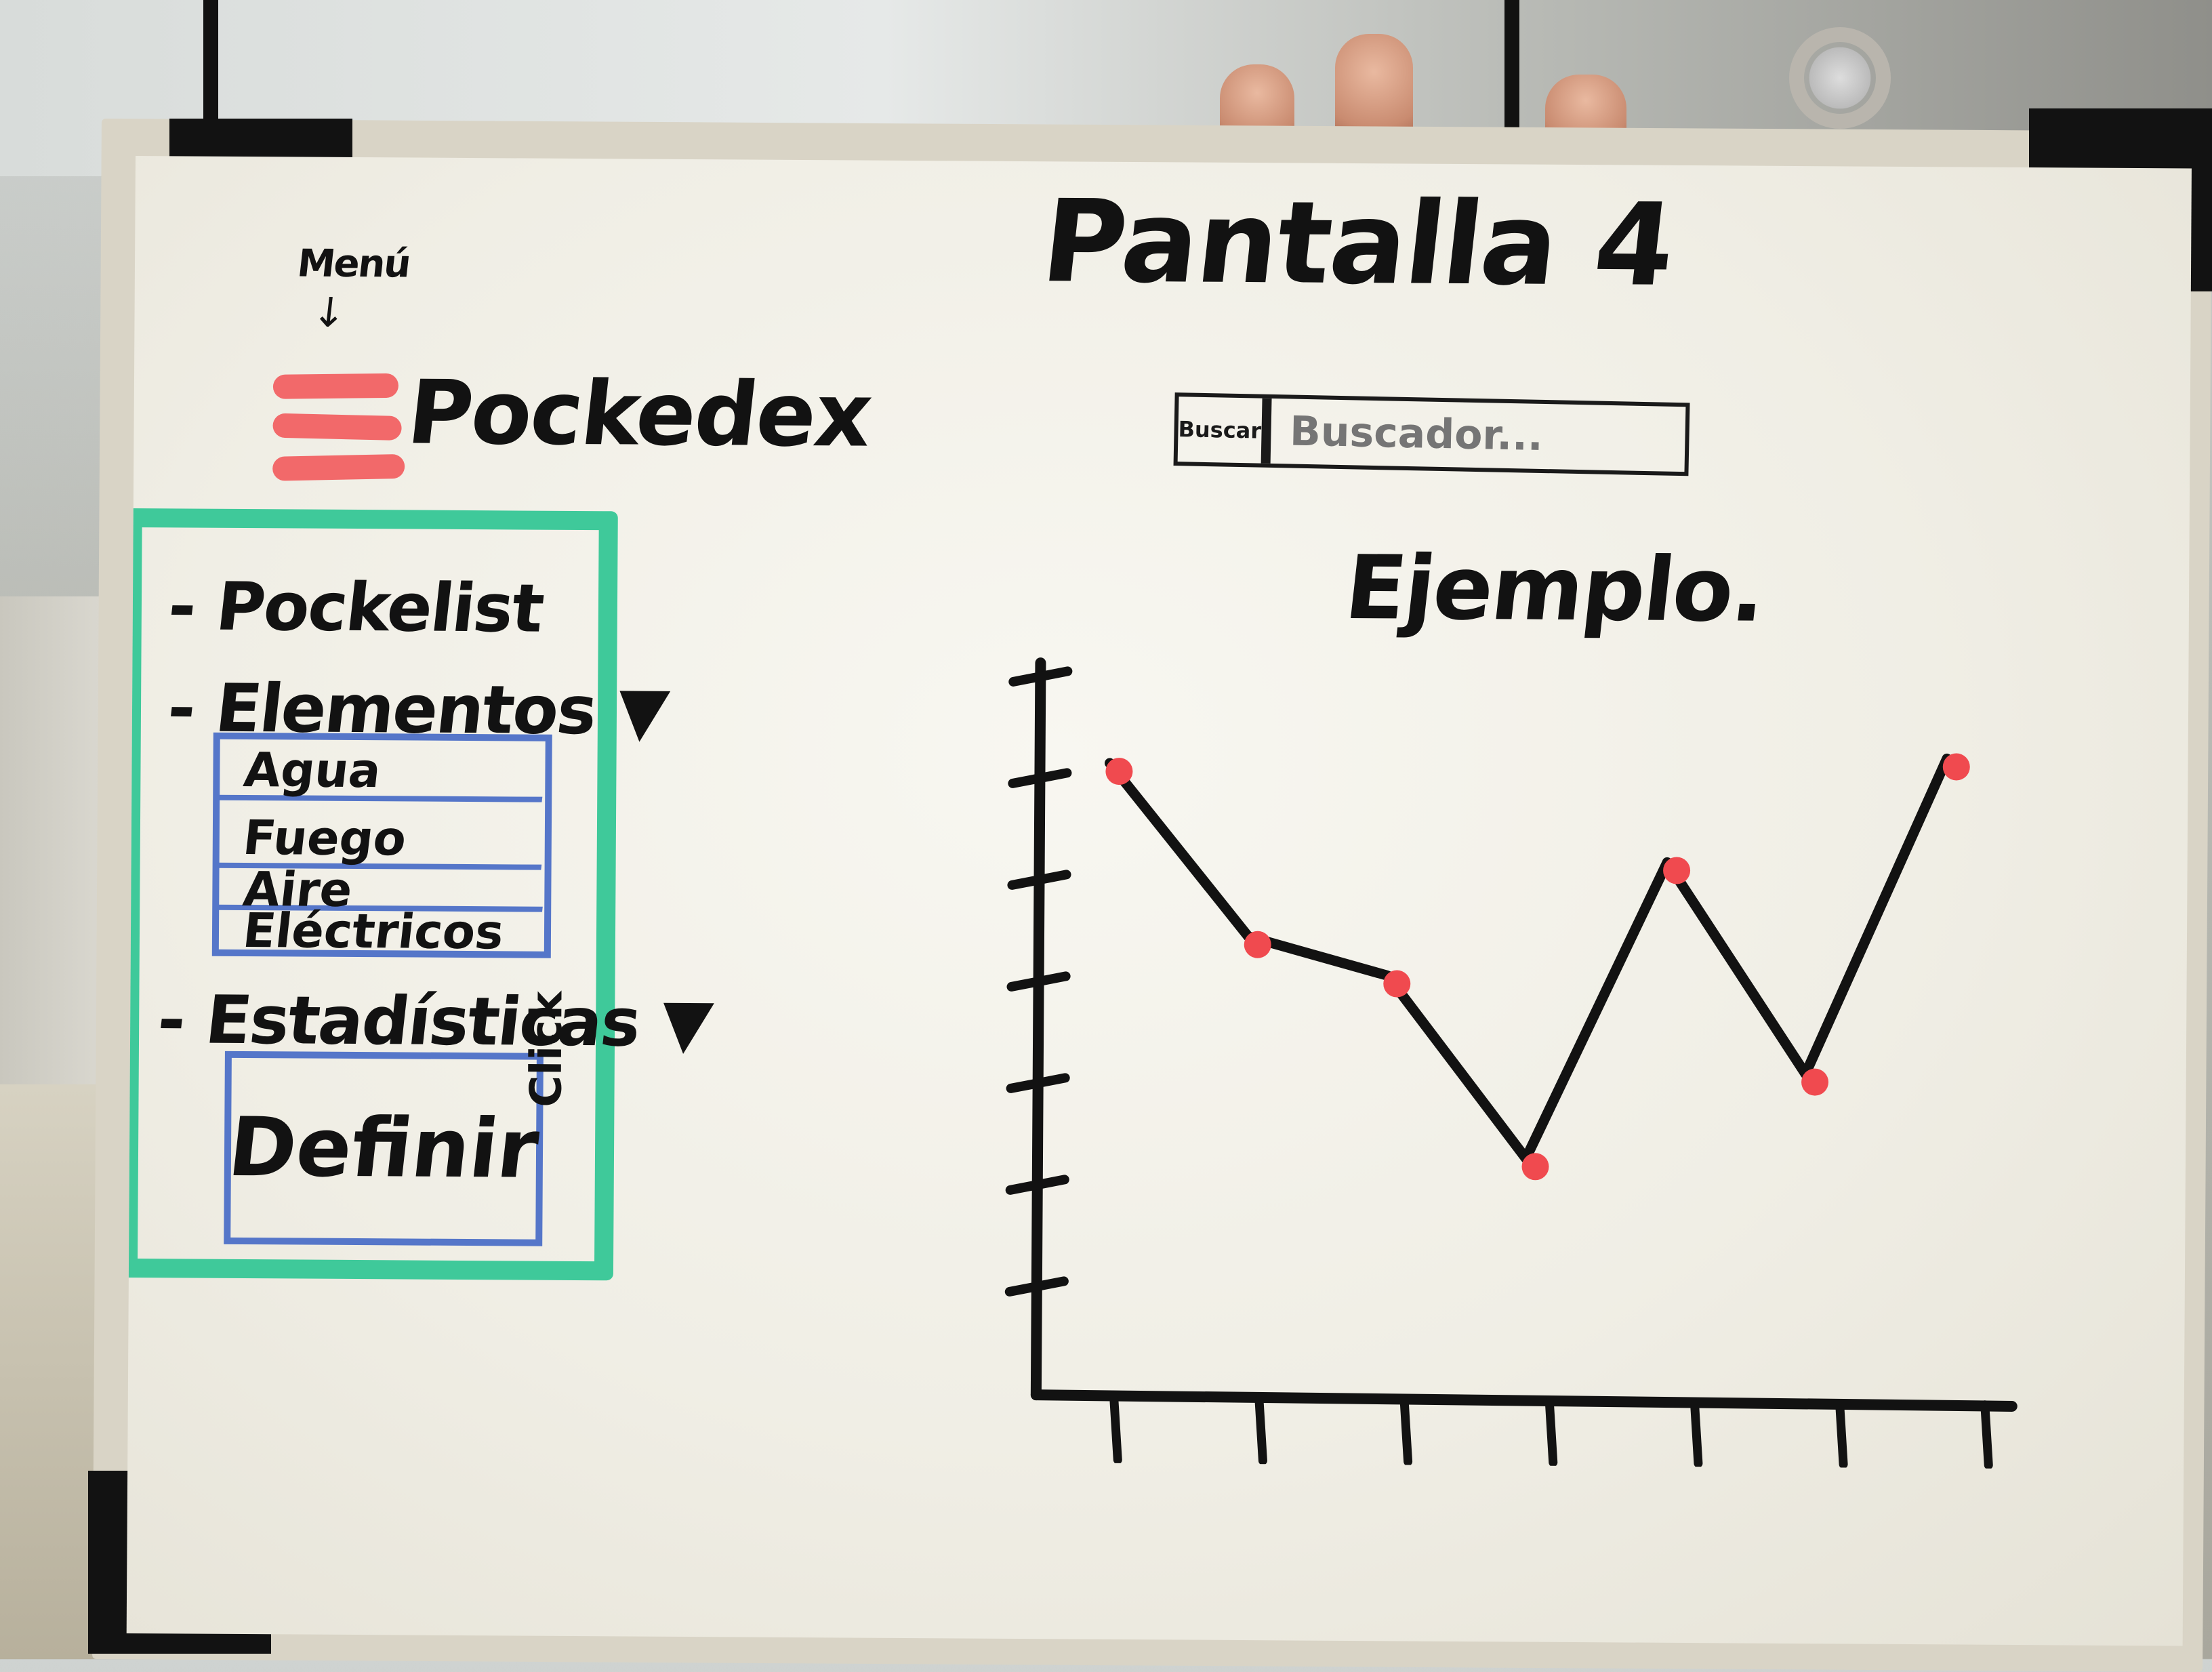 The image size is (2212, 1672). Describe the element at coordinates (355, 608) in the screenshot. I see `sidebar-item-pockelist: - Pockelist` at that location.